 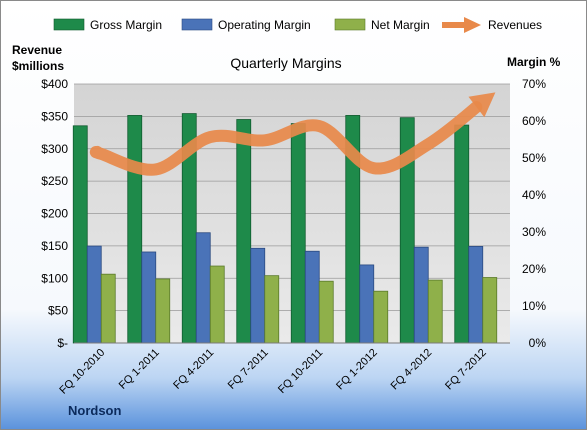 What do you see at coordinates (95, 410) in the screenshot?
I see `footer-label: Nordson` at bounding box center [95, 410].